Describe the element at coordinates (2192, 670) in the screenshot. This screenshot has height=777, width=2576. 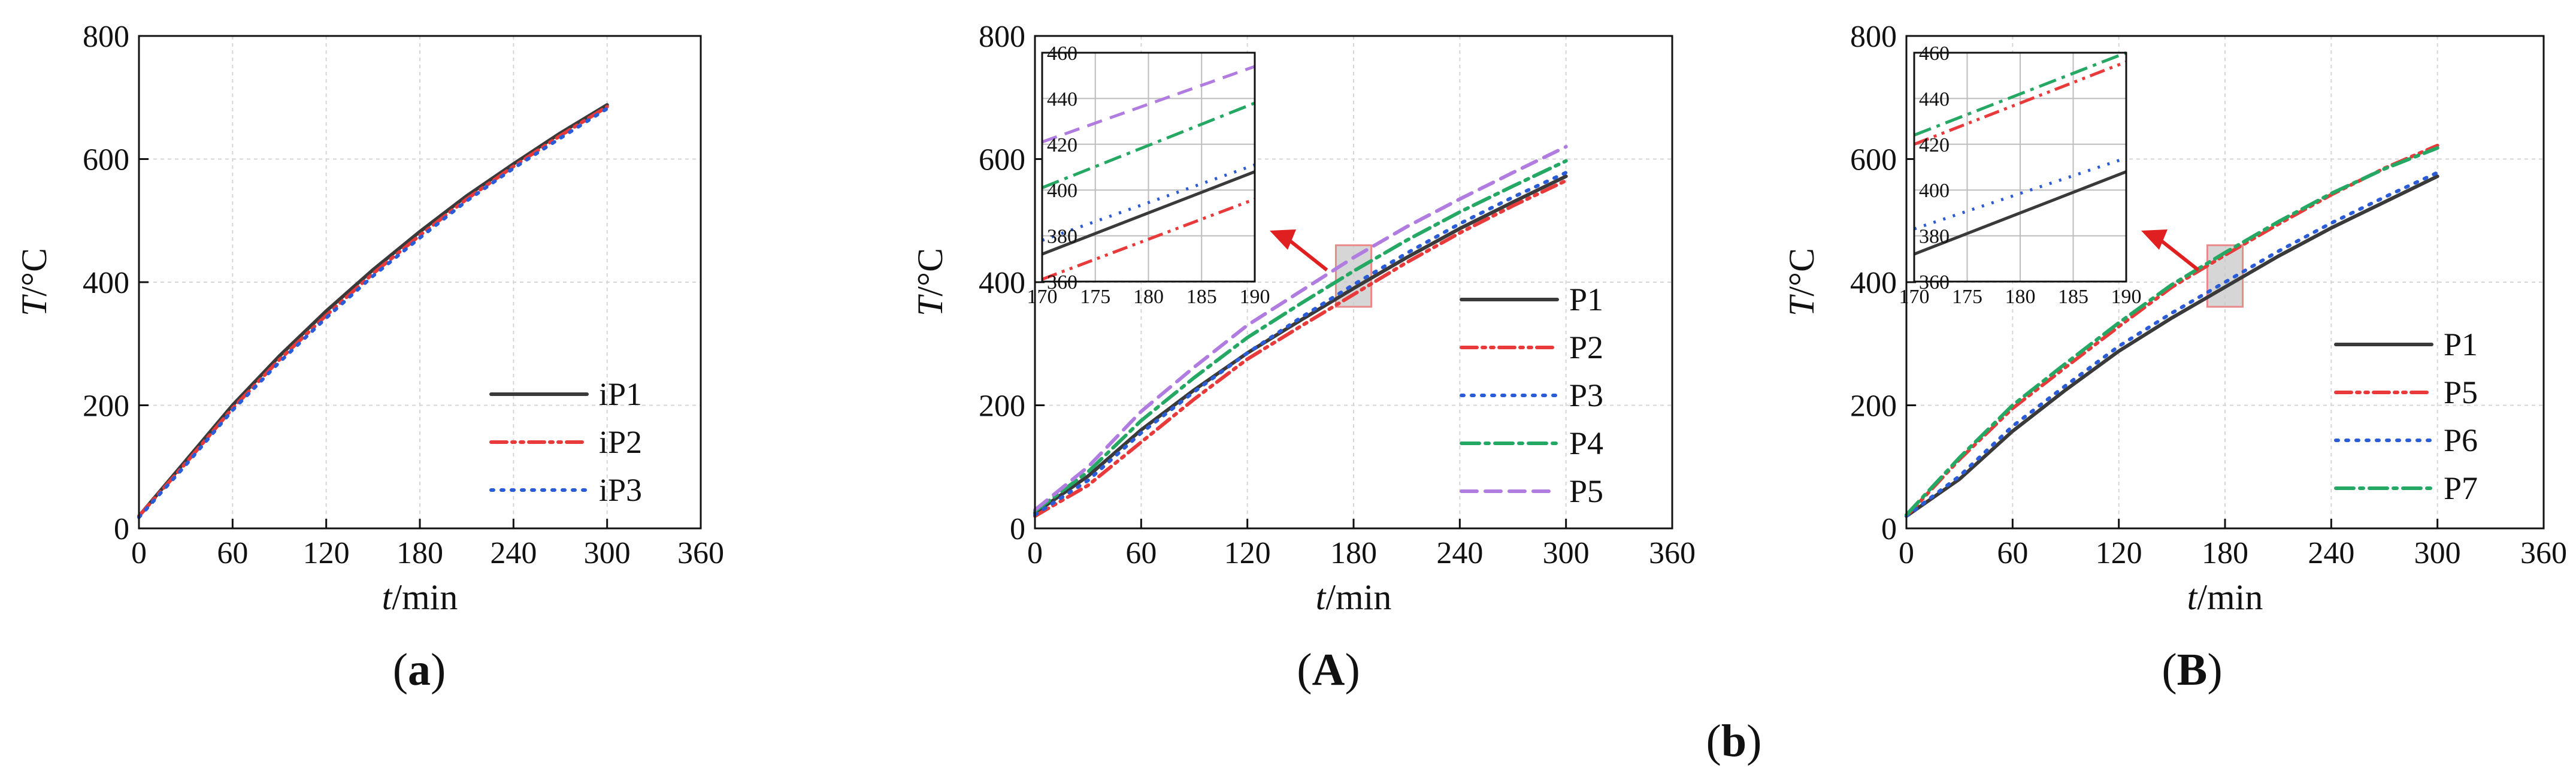
I see `panel-caption-B: (B)` at that location.